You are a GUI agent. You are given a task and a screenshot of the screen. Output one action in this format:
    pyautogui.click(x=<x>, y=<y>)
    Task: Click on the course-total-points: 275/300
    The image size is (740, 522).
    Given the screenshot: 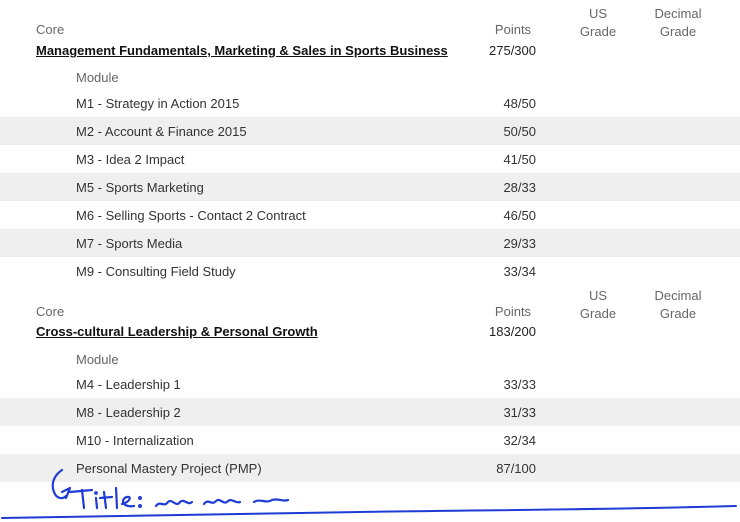 What is the action you would take?
    pyautogui.click(x=512, y=50)
    